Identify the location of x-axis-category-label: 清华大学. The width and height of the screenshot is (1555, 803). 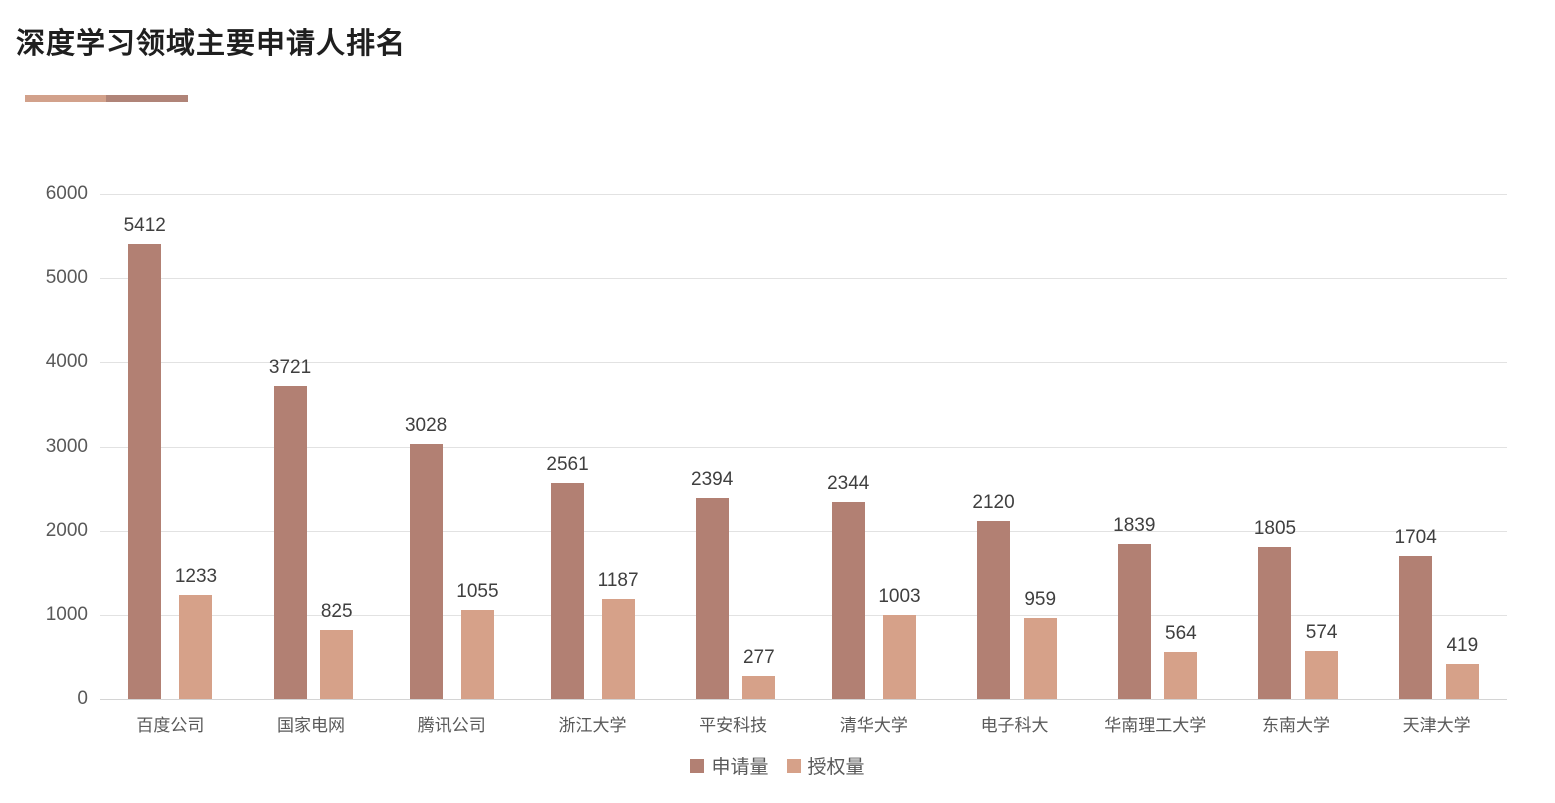
(873, 725).